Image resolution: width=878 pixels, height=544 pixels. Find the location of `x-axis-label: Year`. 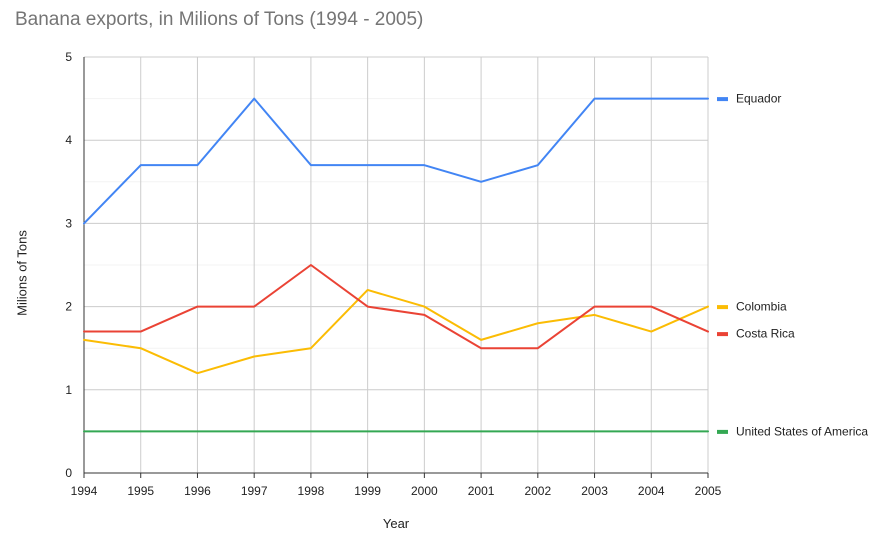

x-axis-label: Year is located at coordinates (396, 523).